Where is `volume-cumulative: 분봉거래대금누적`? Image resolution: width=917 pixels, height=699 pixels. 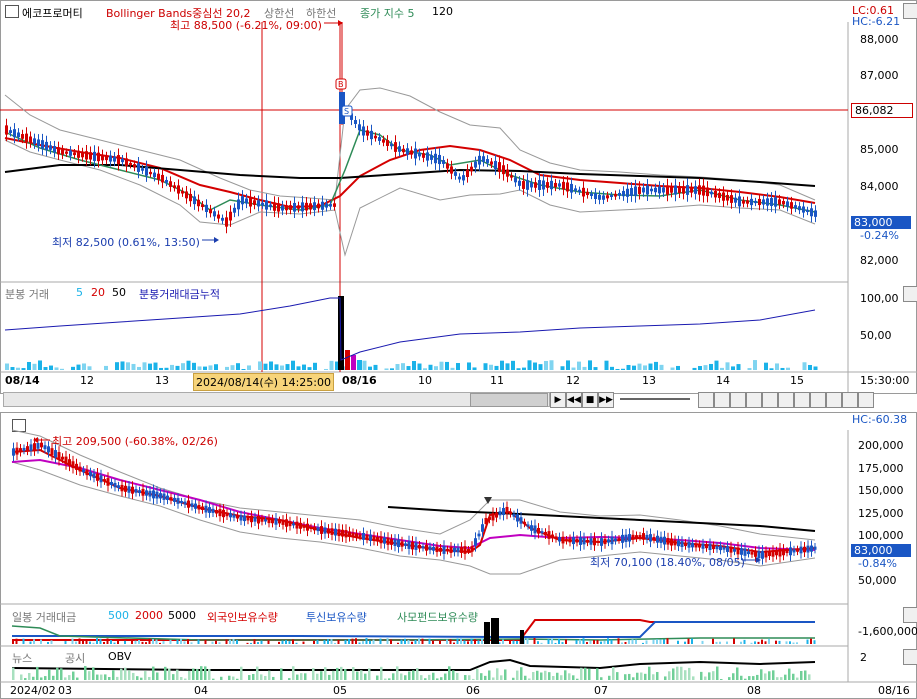 volume-cumulative: 분봉거래대금누적 is located at coordinates (179, 294).